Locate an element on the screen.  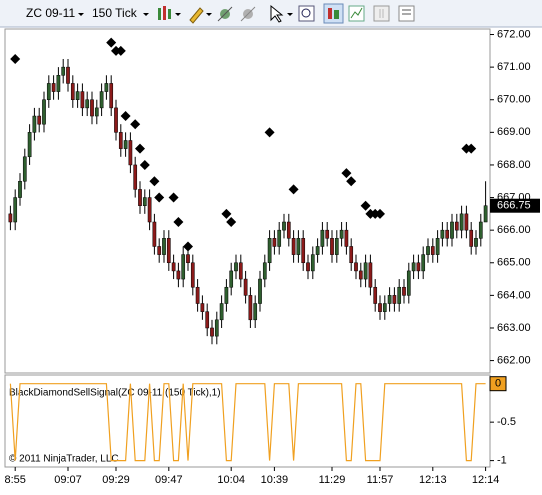
pointer-button is located at coordinates (281, 13).